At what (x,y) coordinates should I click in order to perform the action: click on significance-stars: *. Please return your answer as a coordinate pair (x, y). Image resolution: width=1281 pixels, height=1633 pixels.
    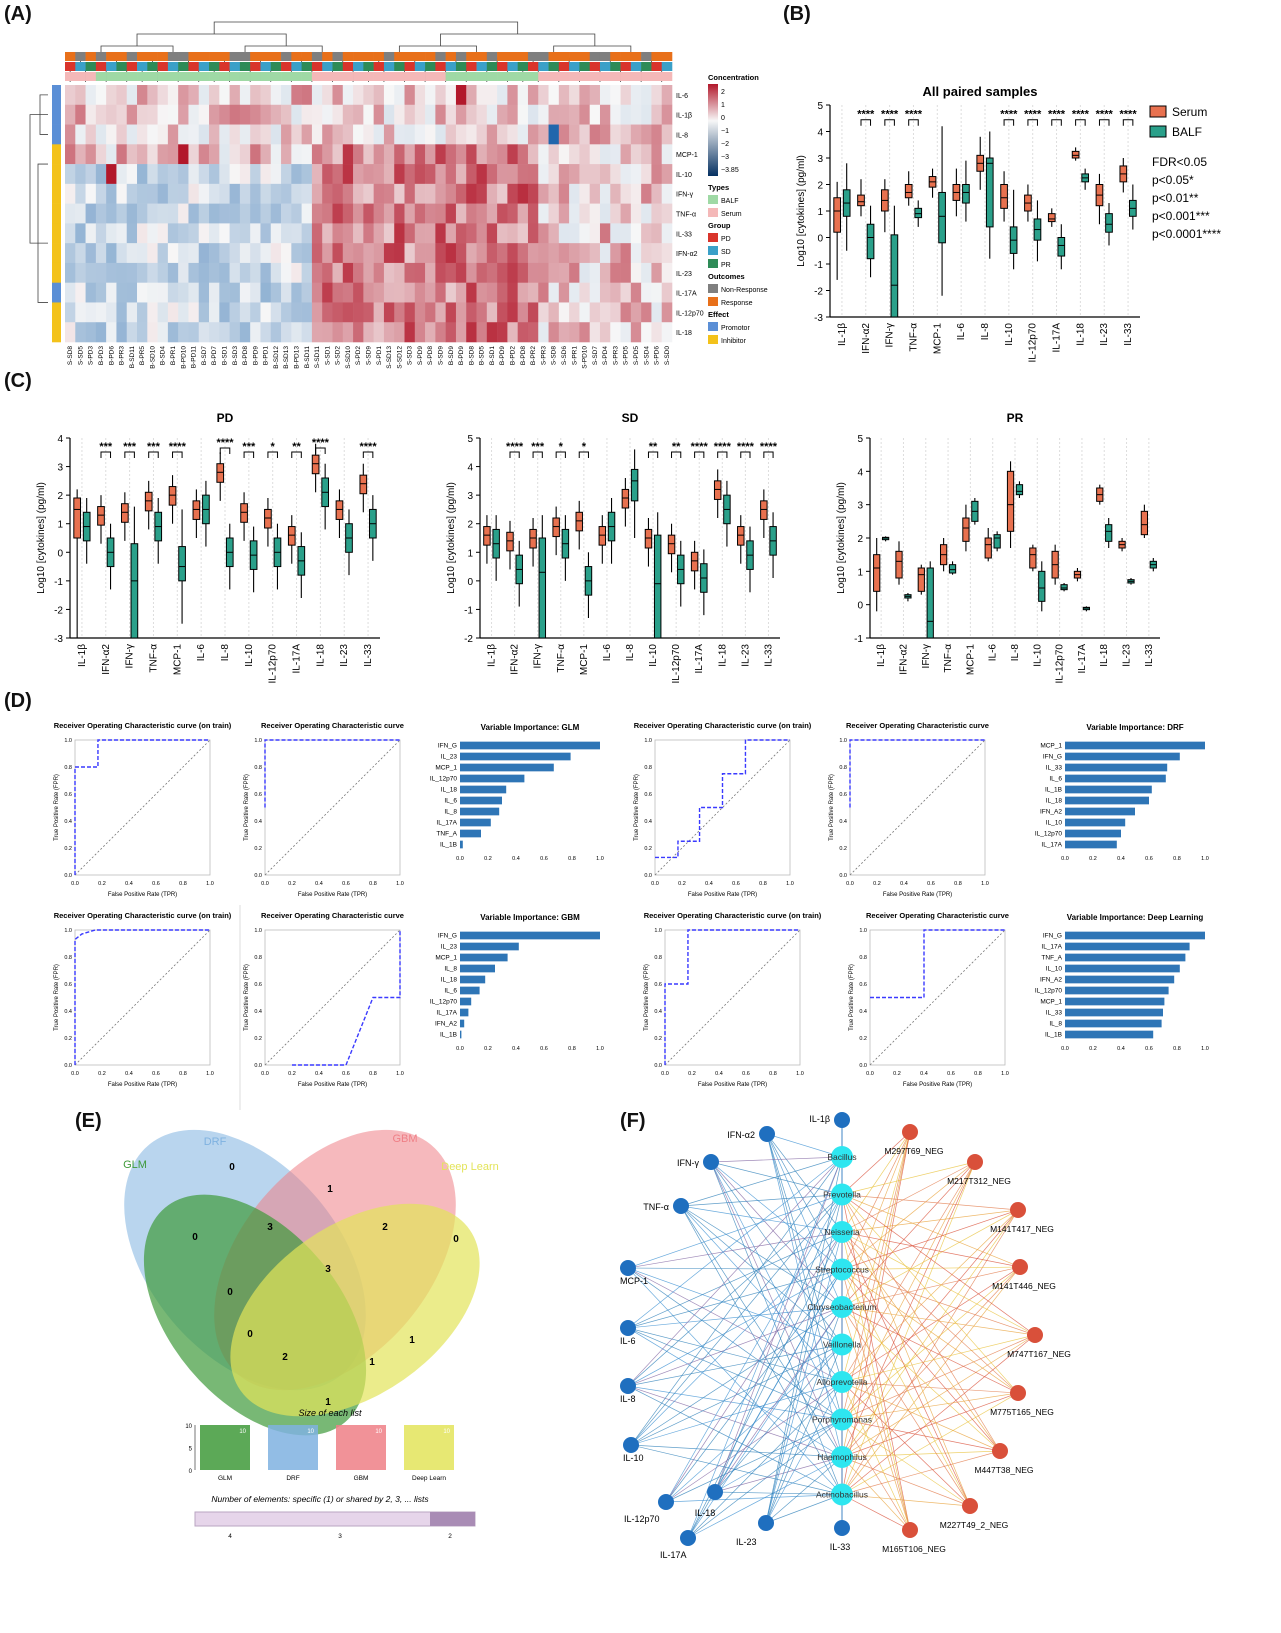
    Looking at the image, I should click on (273, 447).